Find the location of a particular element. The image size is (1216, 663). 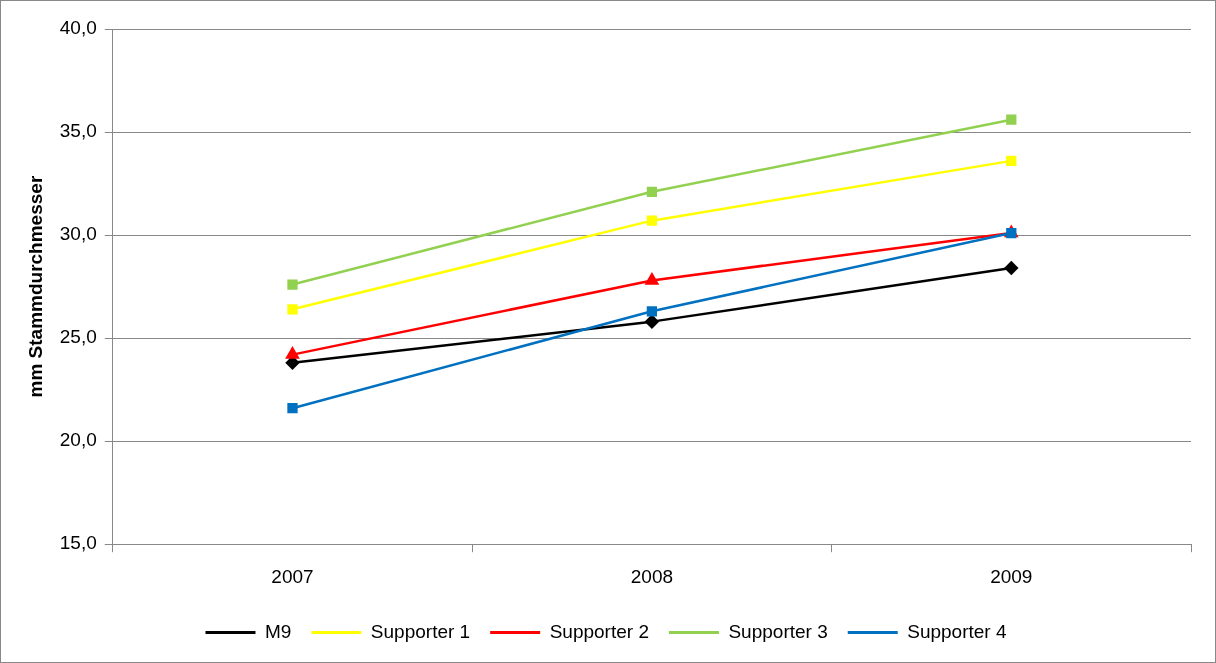

y-axis-title: mm Stammdurchmesser is located at coordinates (35, 286).